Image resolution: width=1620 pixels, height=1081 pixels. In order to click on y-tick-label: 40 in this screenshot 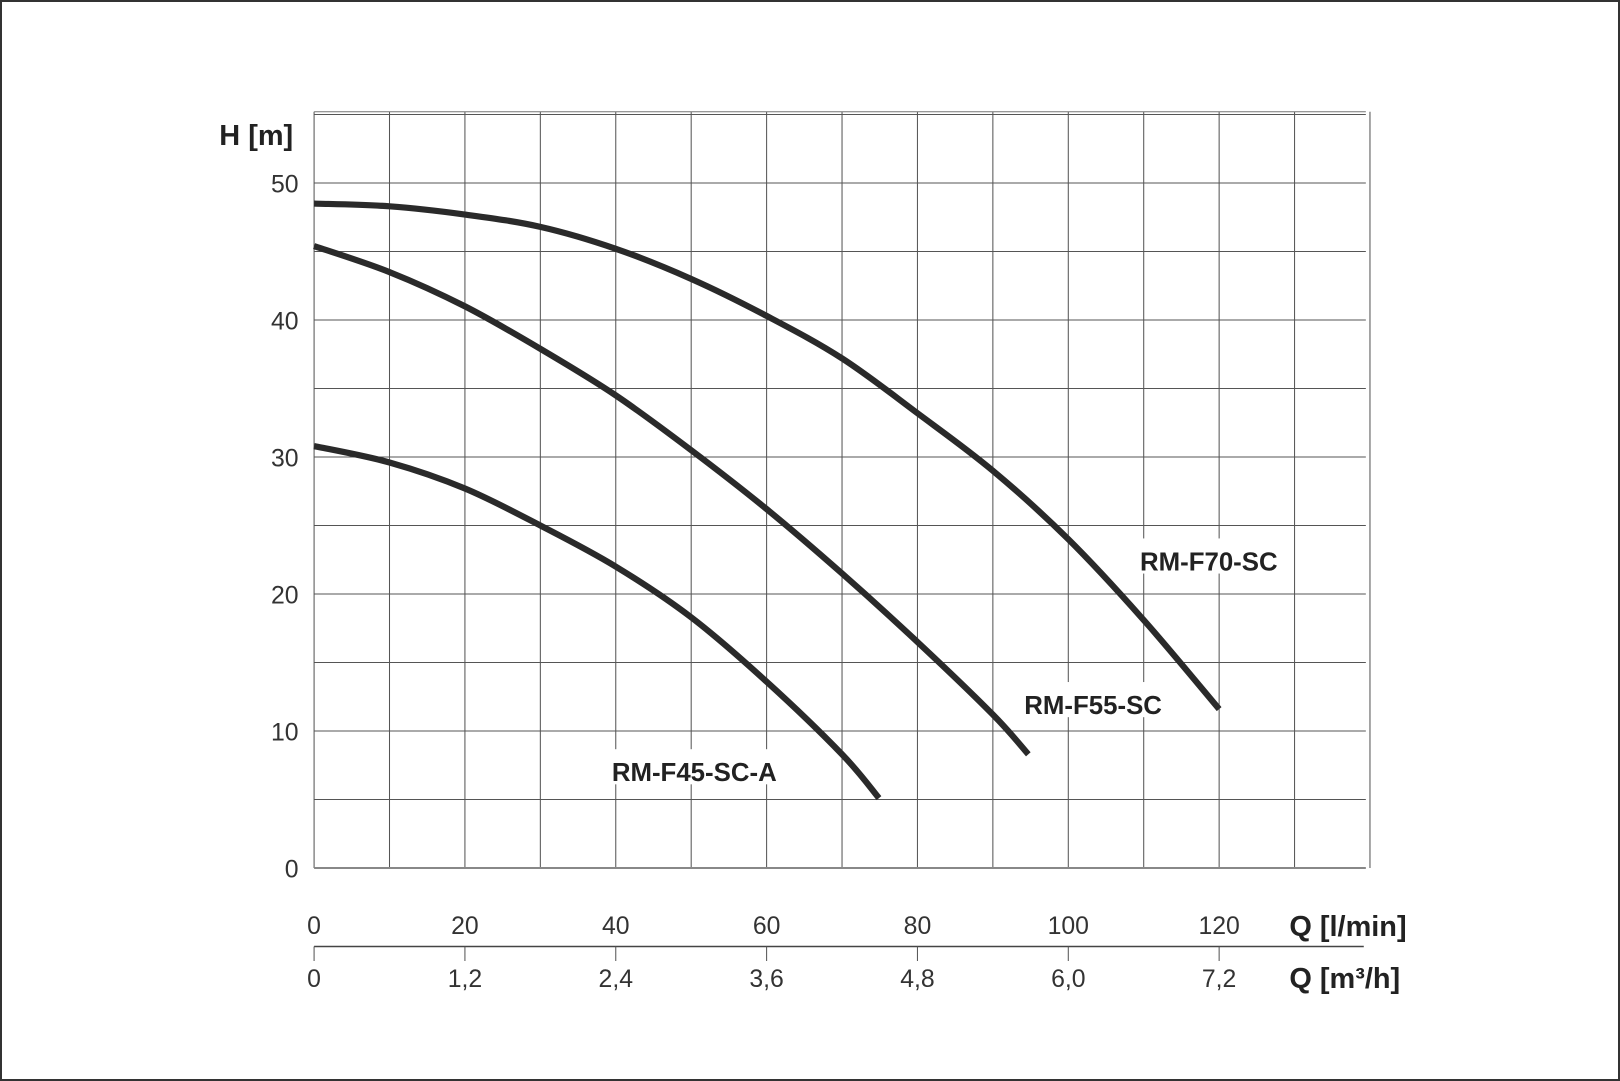, I will do `click(285, 321)`.